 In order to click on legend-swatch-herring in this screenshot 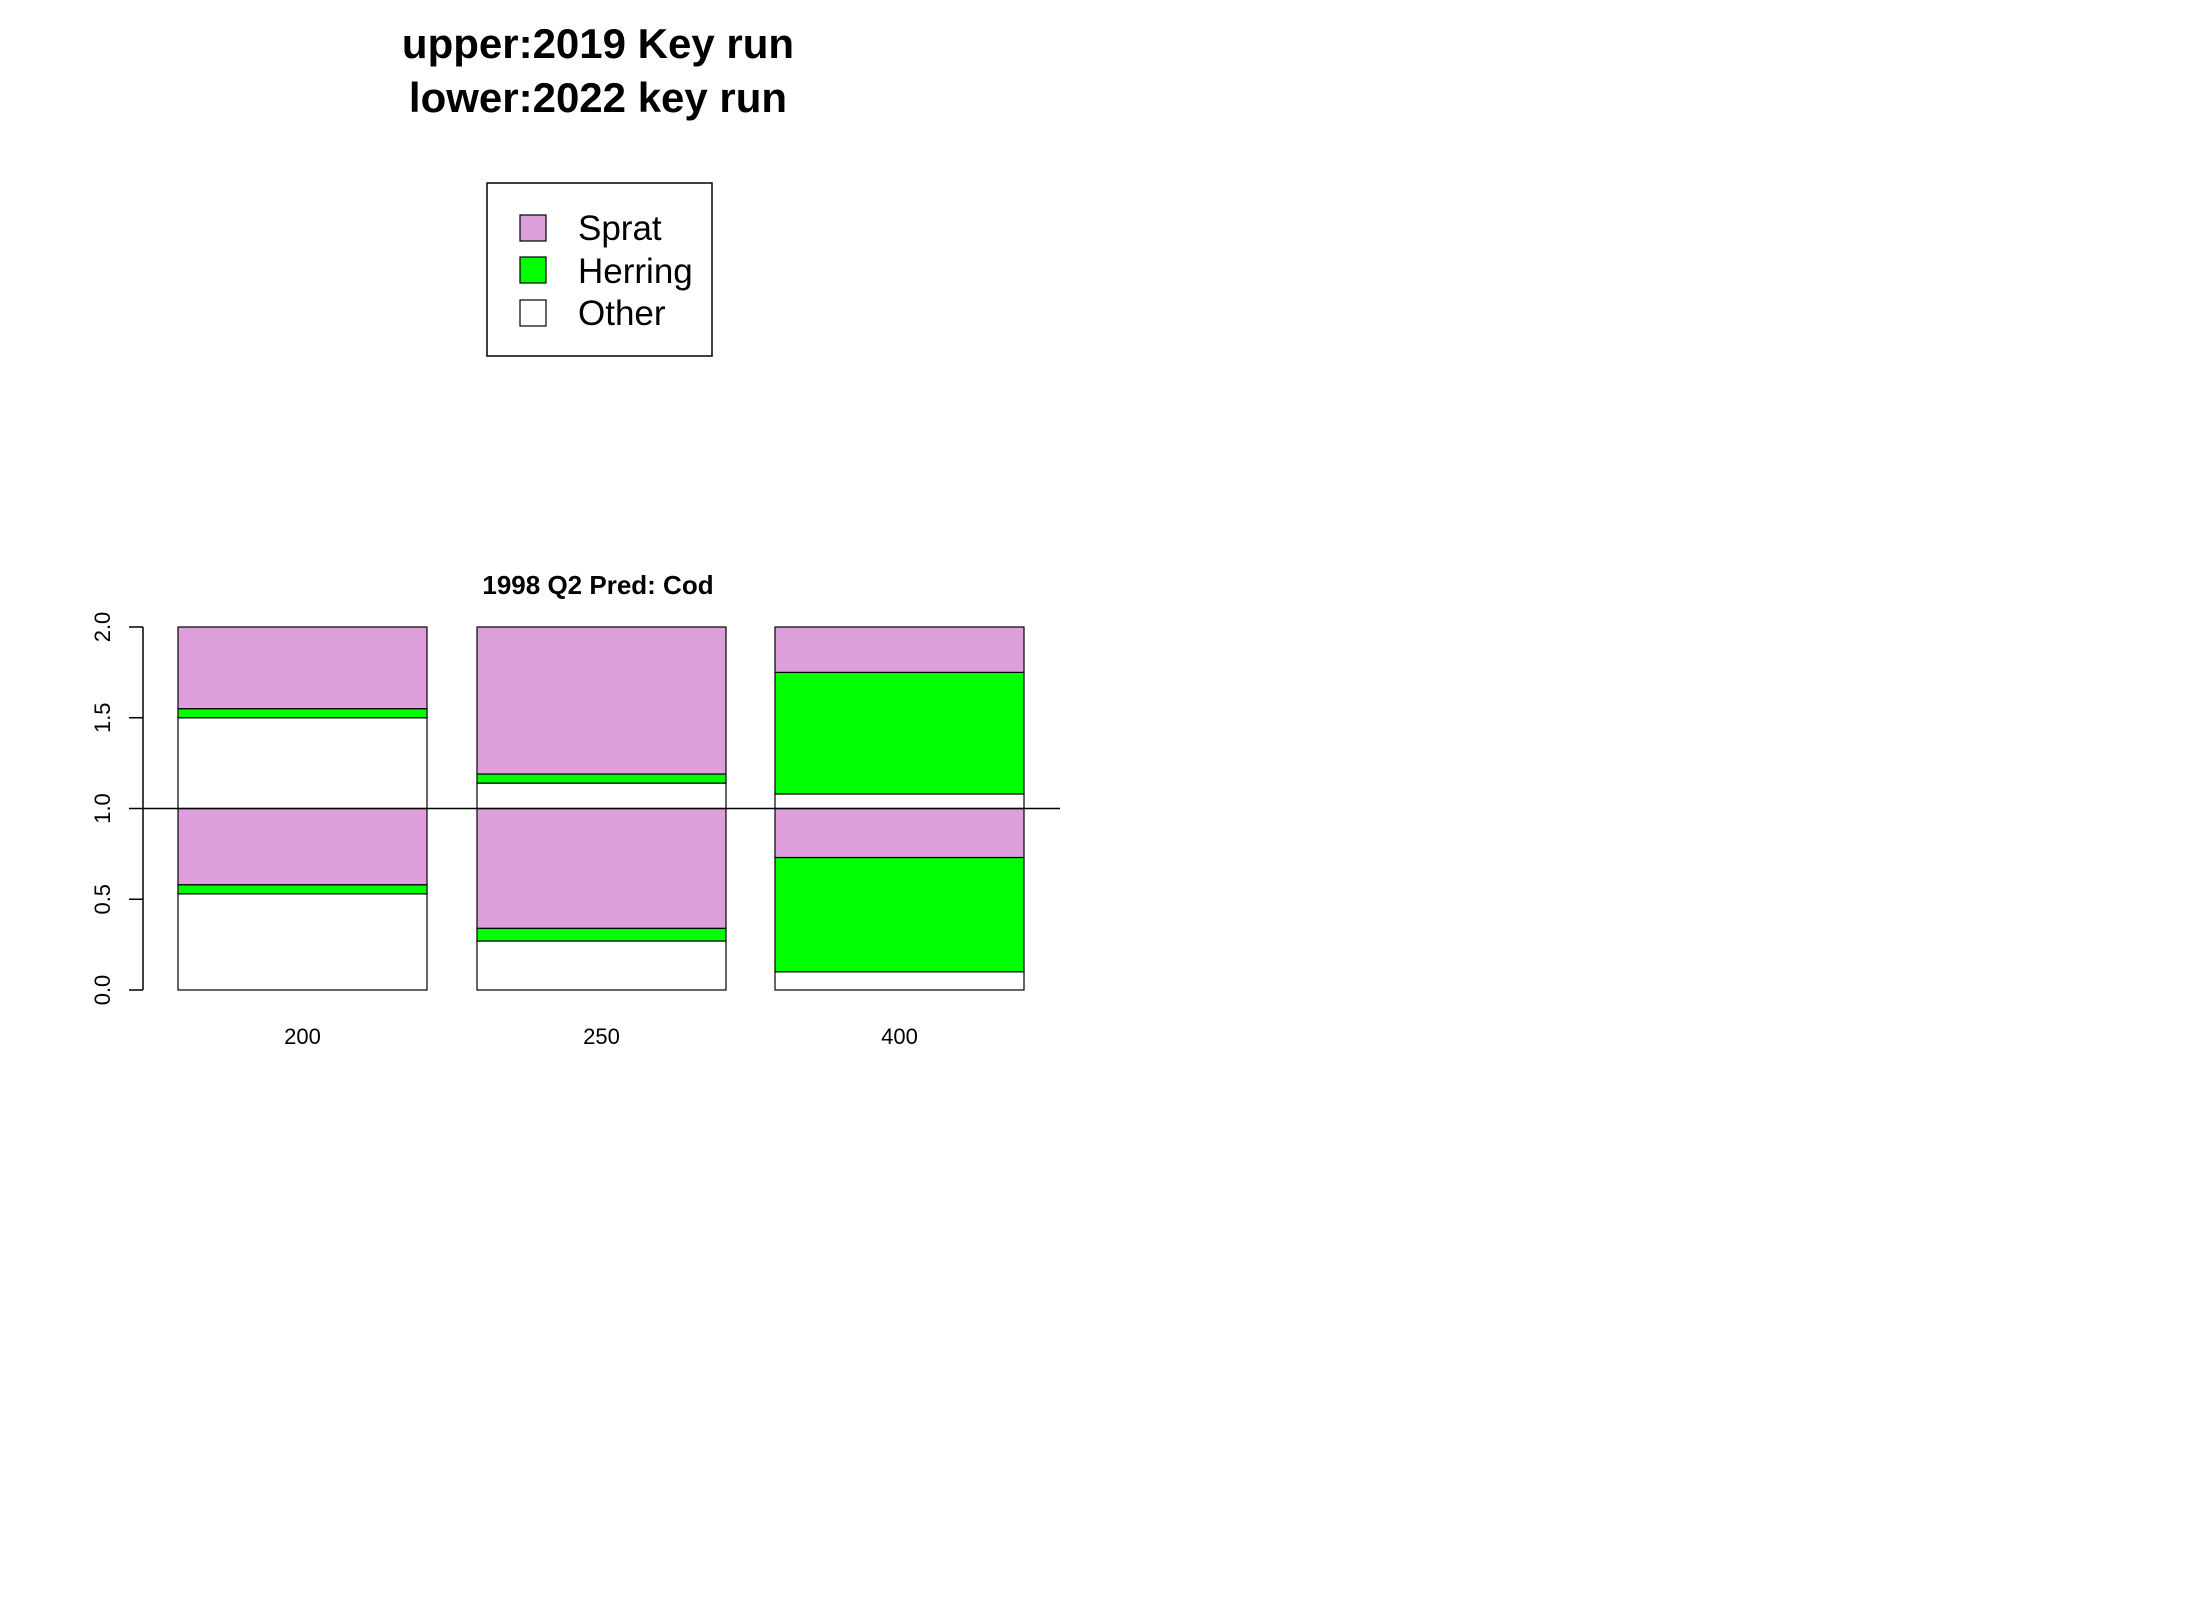, I will do `click(533, 270)`.